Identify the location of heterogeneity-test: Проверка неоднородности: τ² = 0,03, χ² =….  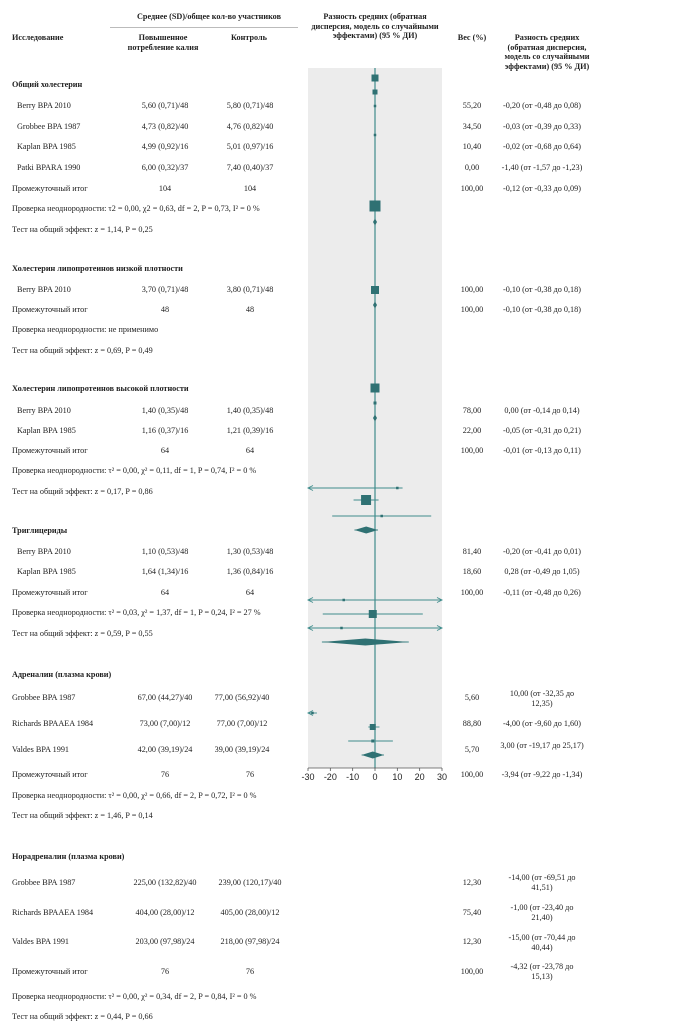
(136, 612).